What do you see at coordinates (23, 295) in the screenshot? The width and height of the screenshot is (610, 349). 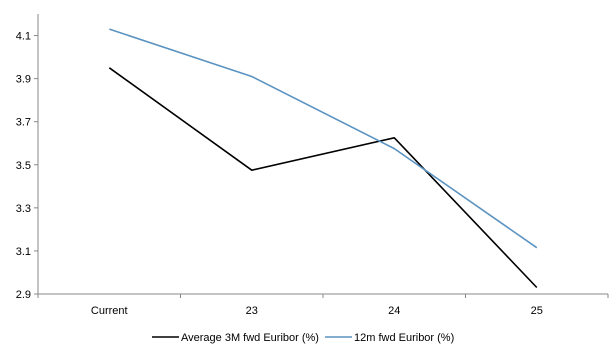 I see `y-tick-label: 2.9` at bounding box center [23, 295].